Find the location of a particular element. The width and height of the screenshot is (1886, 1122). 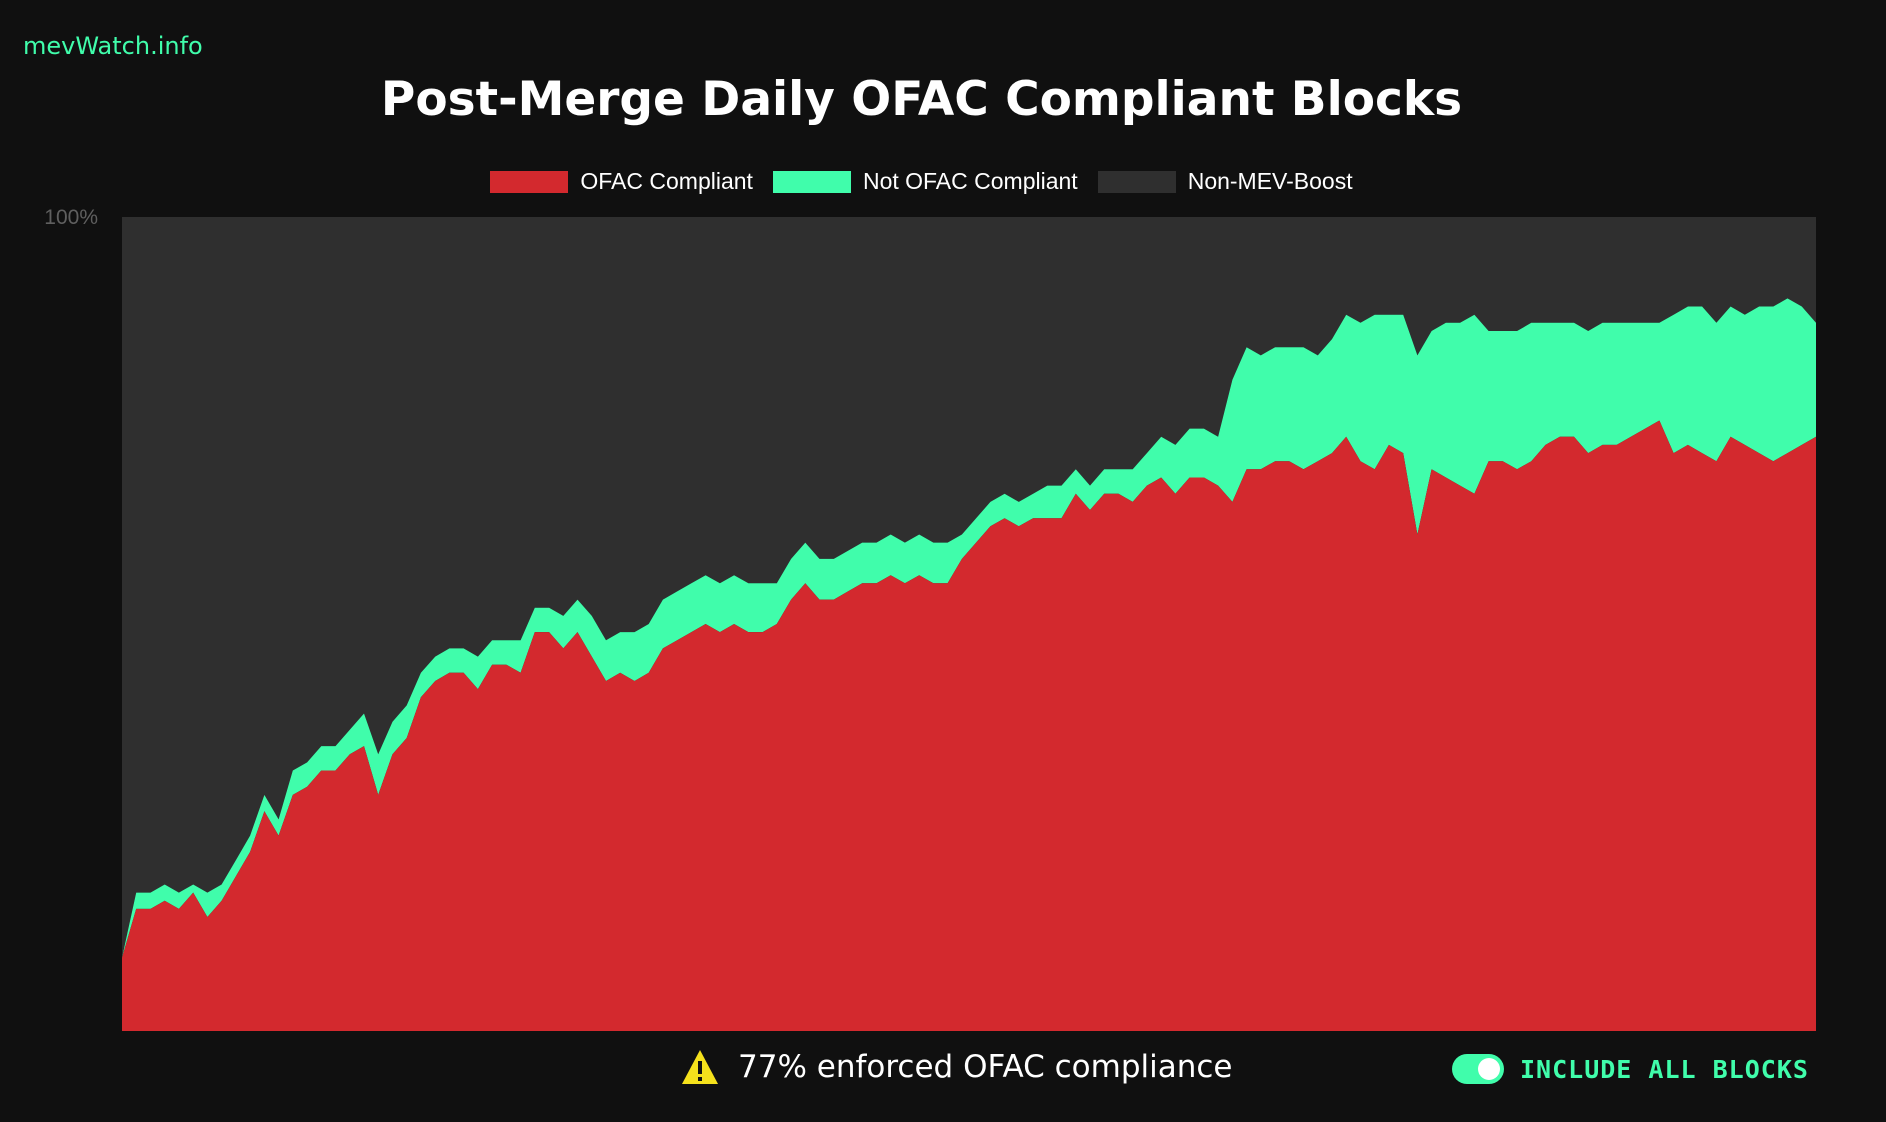

legend-swatch-ofac is located at coordinates (529, 181).